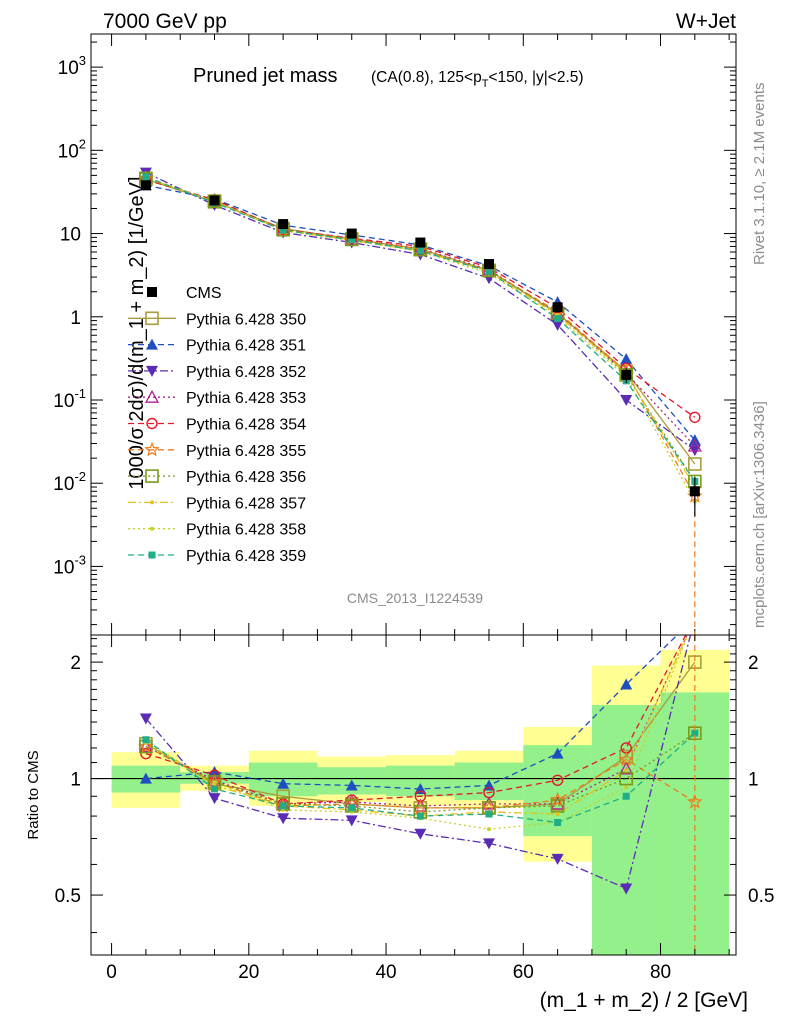  I want to click on header-right: W+Jet, so click(706, 21).